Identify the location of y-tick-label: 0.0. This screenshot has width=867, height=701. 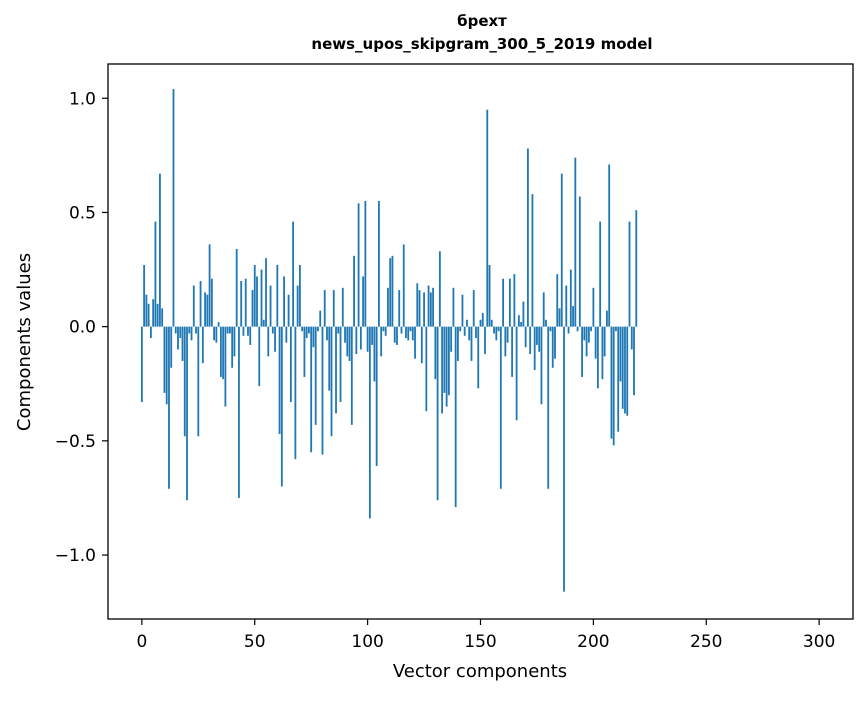
(82, 328).